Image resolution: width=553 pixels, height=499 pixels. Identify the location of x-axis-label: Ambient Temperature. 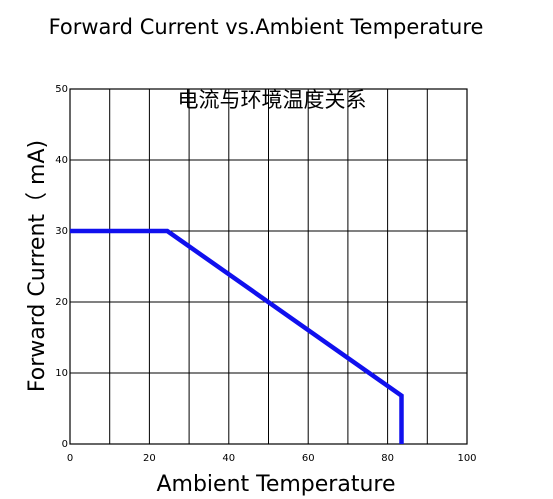
(275, 484).